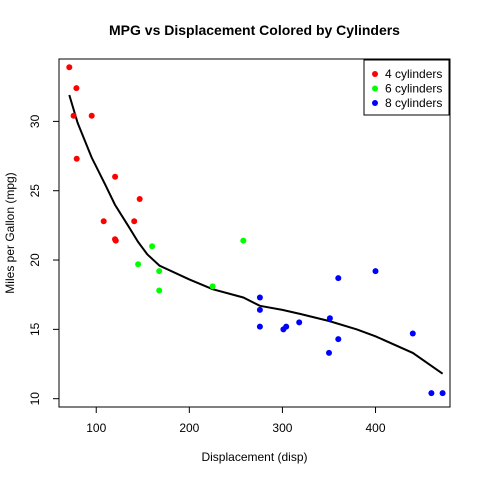 The width and height of the screenshot is (480, 480). Describe the element at coordinates (282, 428) in the screenshot. I see `x-tick-label: 300` at that location.